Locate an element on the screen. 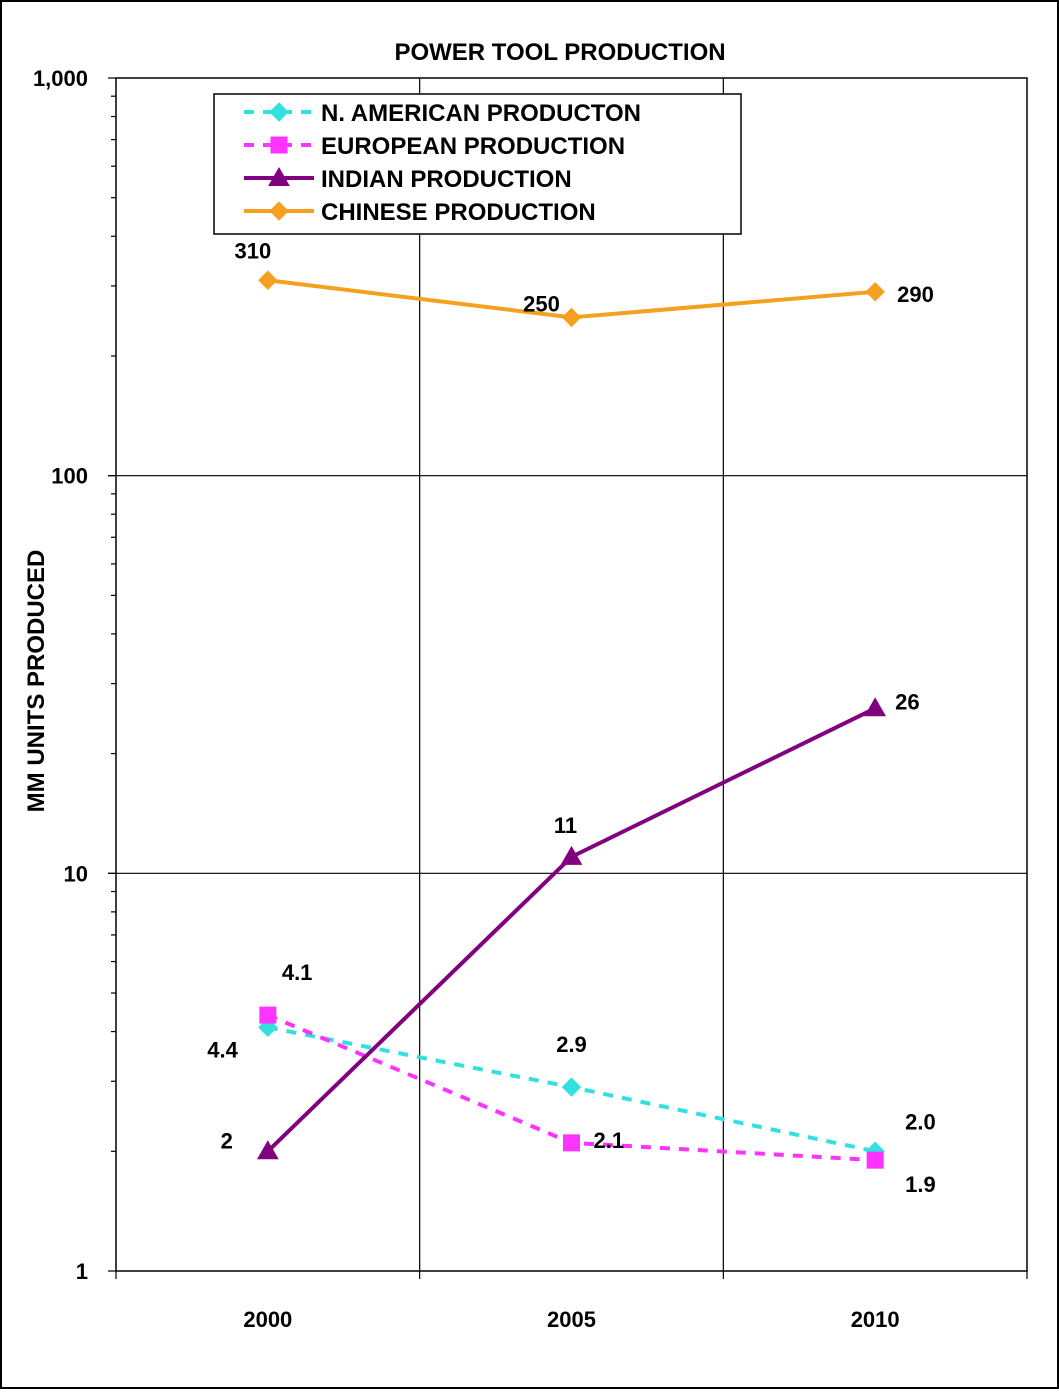 The image size is (1059, 1394). legend-european-production-label: EUROPEAN PRODUCTION is located at coordinates (473, 146).